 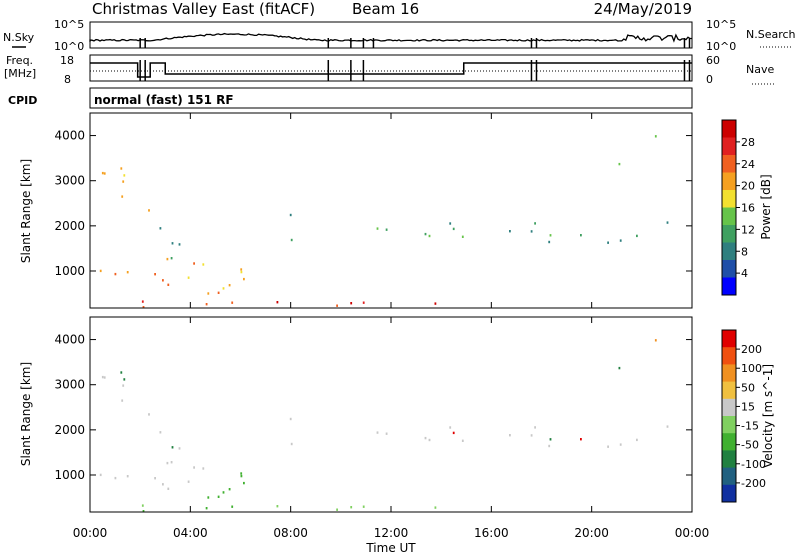 What do you see at coordinates (203, 9) in the screenshot?
I see `station-title: Christmas Valley East (fitACF)` at bounding box center [203, 9].